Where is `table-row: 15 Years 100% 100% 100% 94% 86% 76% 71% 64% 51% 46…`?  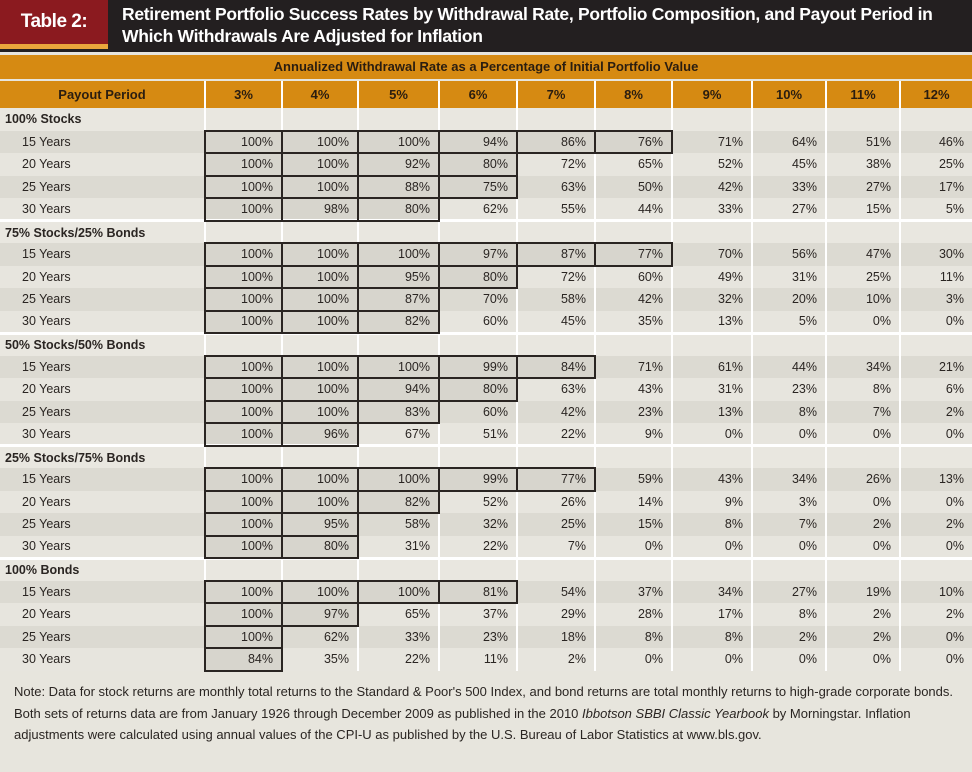 table-row: 15 Years 100% 100% 100% 94% 86% 76% 71% 64% 51% 46… is located at coordinates (486, 141).